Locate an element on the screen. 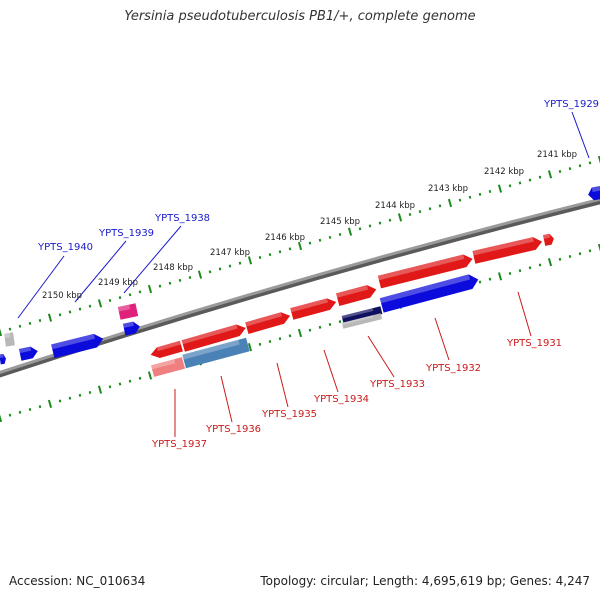  kbp-label: 2142 kbp is located at coordinates (504, 172).